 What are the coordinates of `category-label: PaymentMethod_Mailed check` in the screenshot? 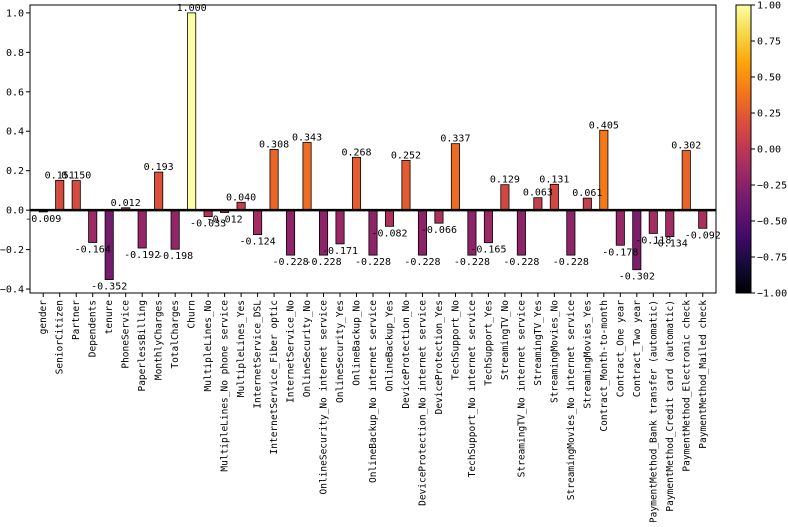 It's located at (703, 374).